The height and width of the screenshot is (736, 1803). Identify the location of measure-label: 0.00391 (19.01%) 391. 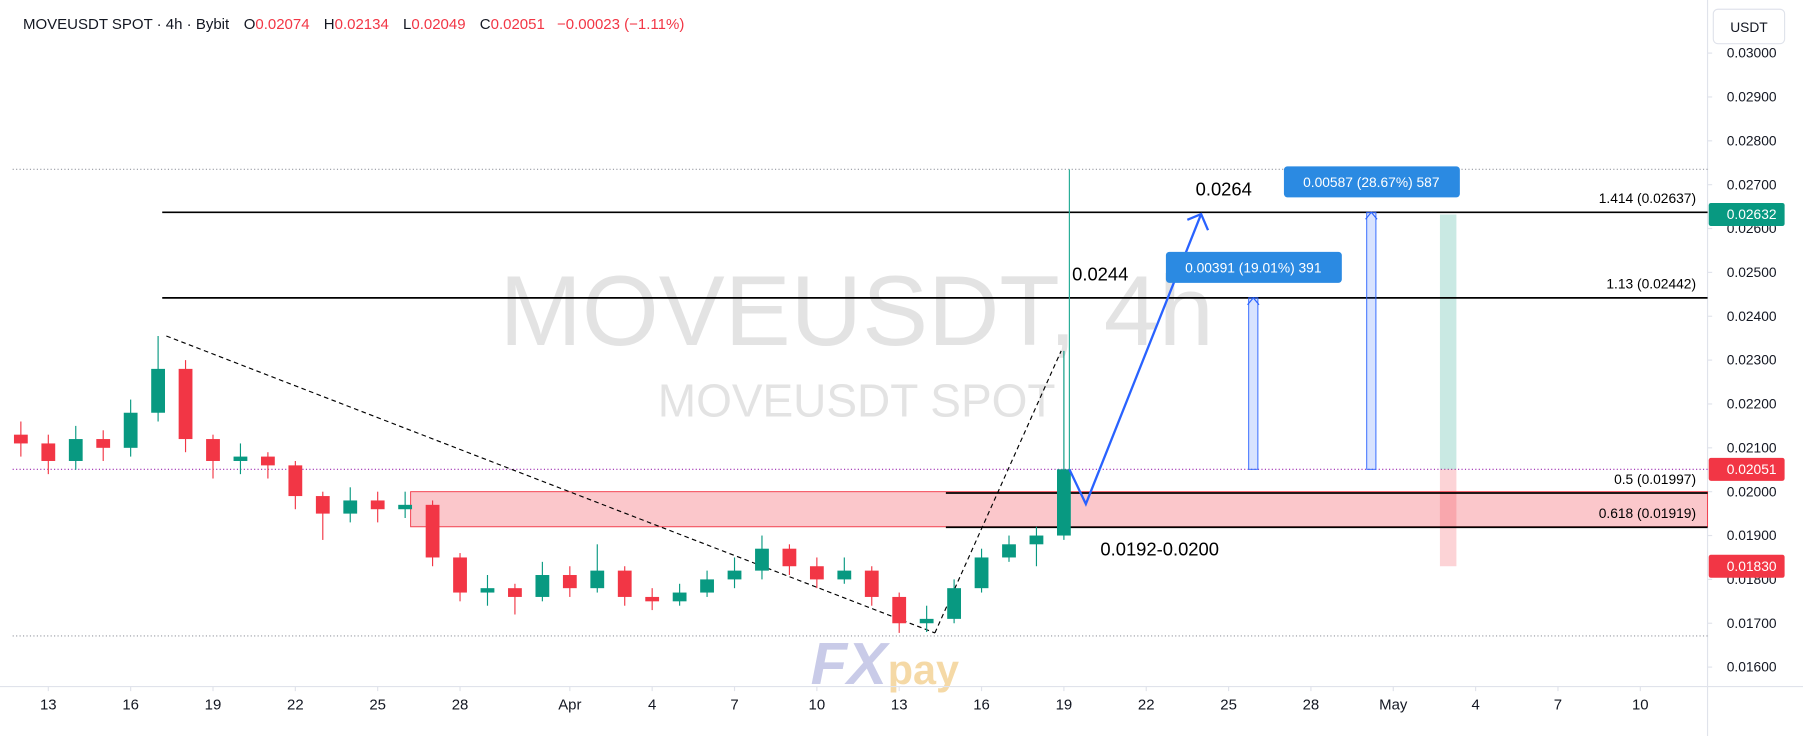
(1253, 268).